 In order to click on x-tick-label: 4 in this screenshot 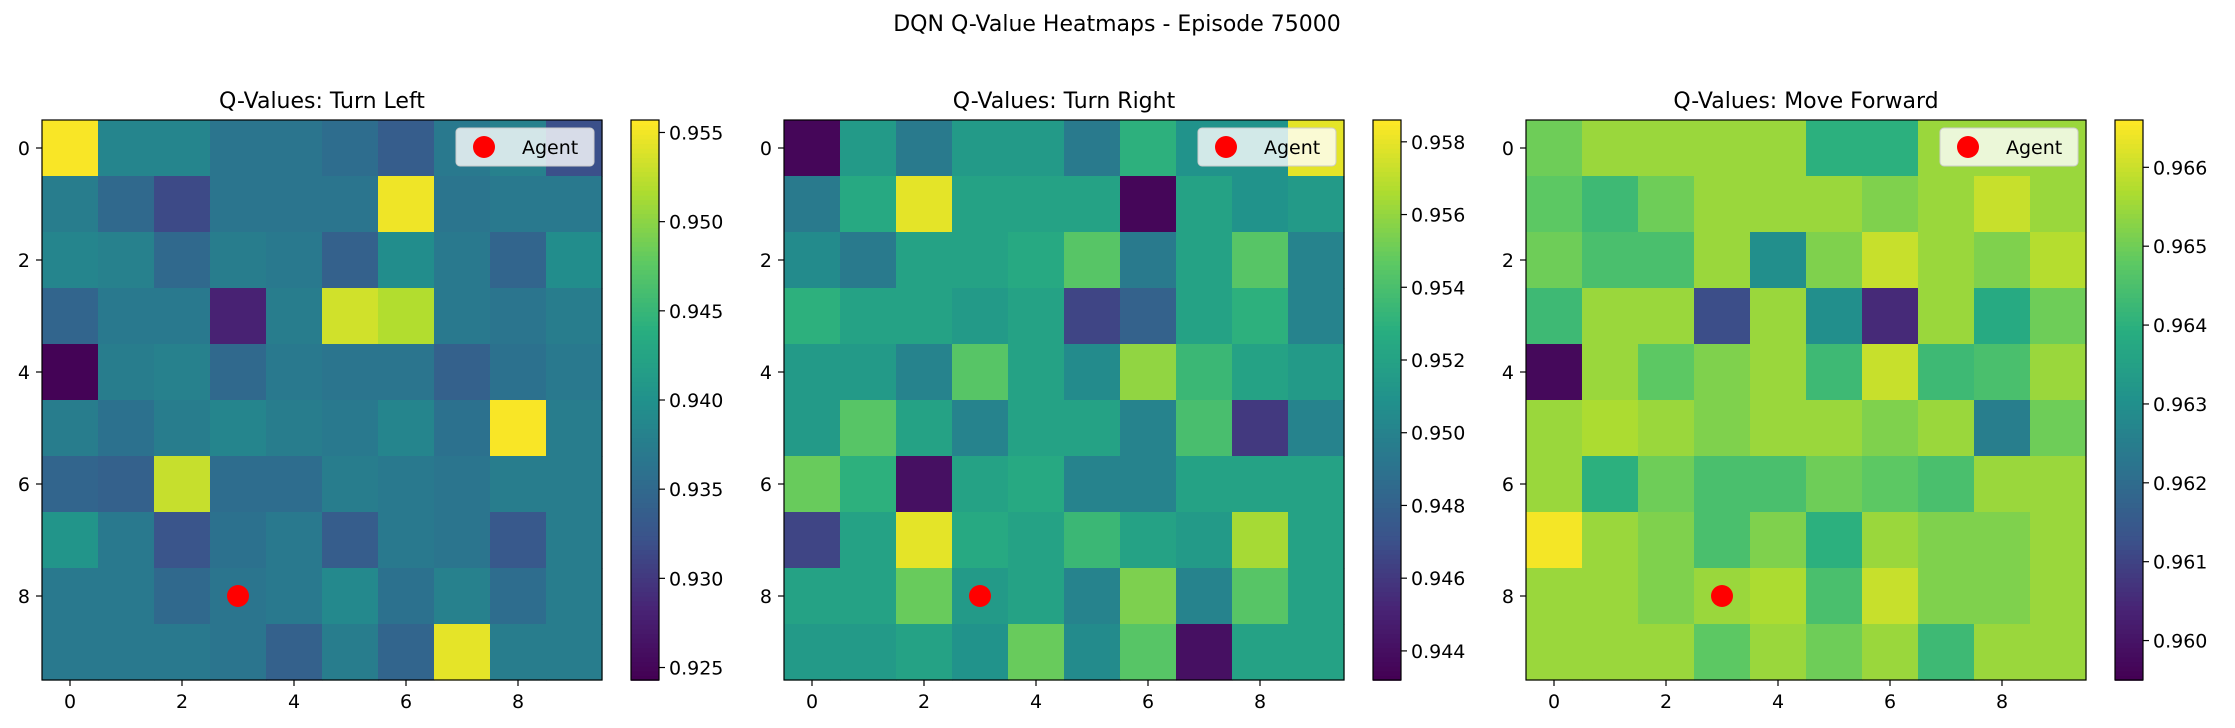, I will do `click(1036, 702)`.